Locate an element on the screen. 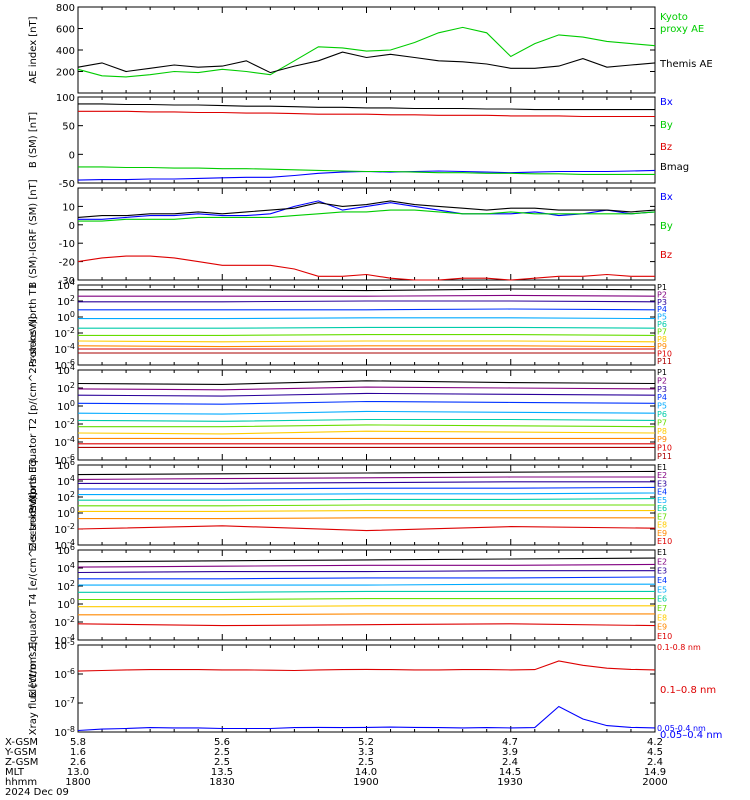 Image resolution: width=750 pixels, height=800 pixels. y-tick-label: 10⁶ is located at coordinates (66, 465).